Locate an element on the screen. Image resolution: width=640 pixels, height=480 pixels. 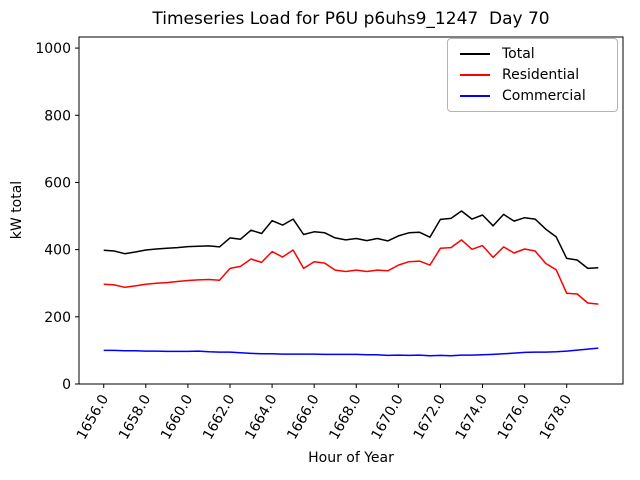
svg-text: 200 is located at coordinates (57, 318).